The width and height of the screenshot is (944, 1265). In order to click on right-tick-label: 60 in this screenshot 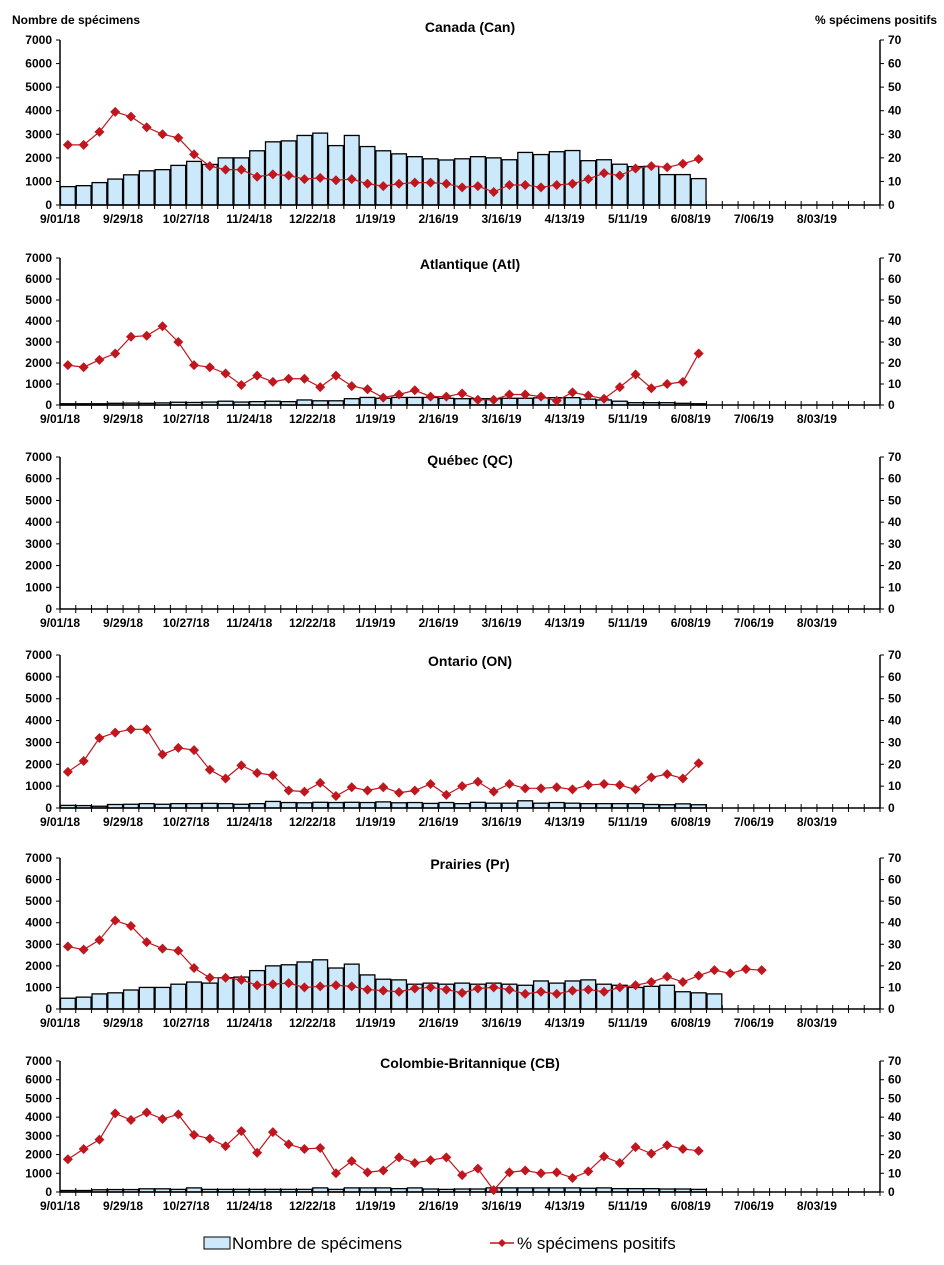, I will do `click(895, 677)`.